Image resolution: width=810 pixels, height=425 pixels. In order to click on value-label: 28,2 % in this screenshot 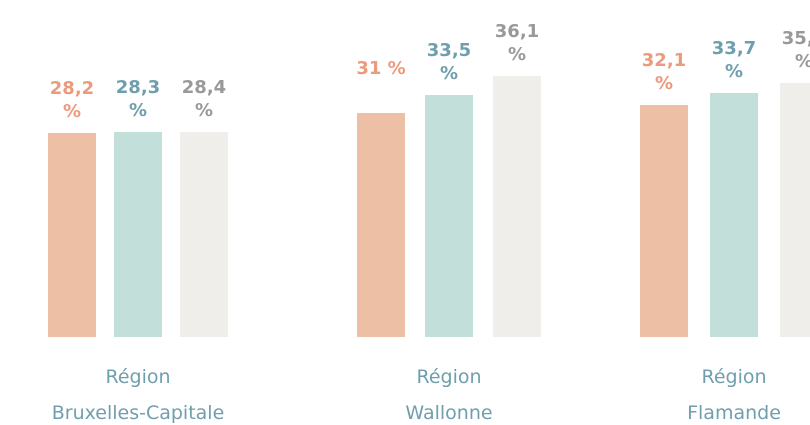, I will do `click(72, 100)`.